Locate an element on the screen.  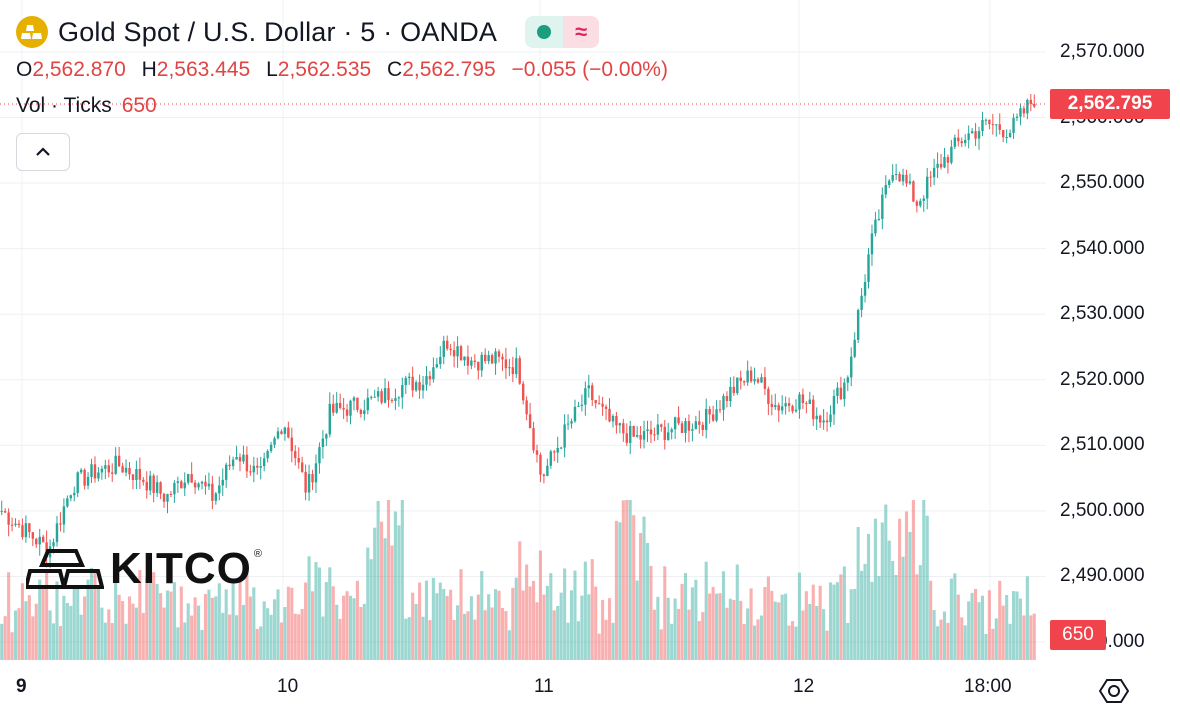
collapse-legend-button is located at coordinates (43, 152).